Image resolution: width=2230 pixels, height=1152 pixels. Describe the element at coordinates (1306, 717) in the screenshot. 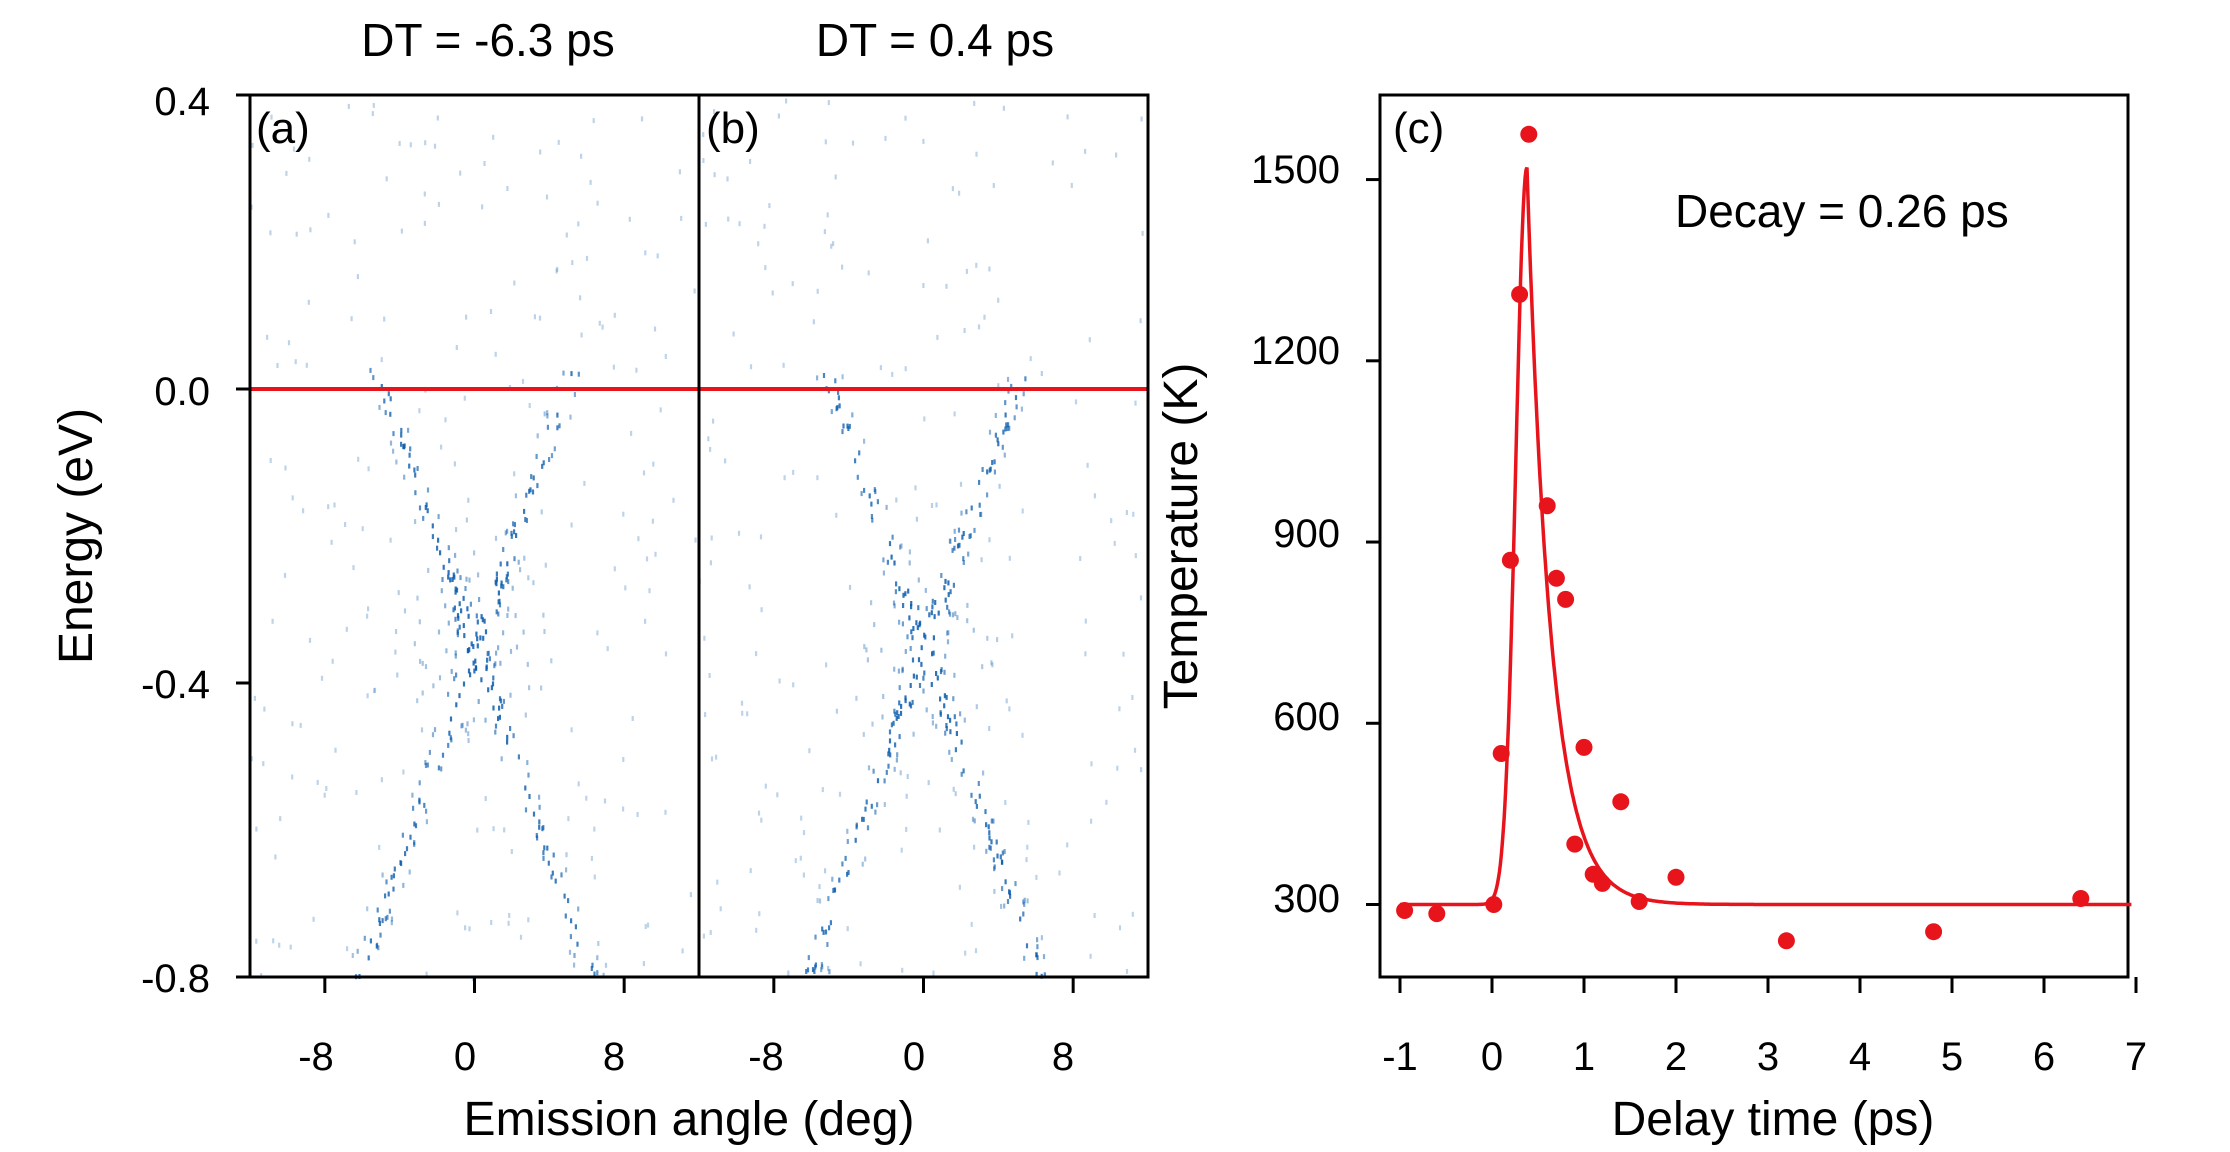

I see `temperature-tick-label: 600` at that location.